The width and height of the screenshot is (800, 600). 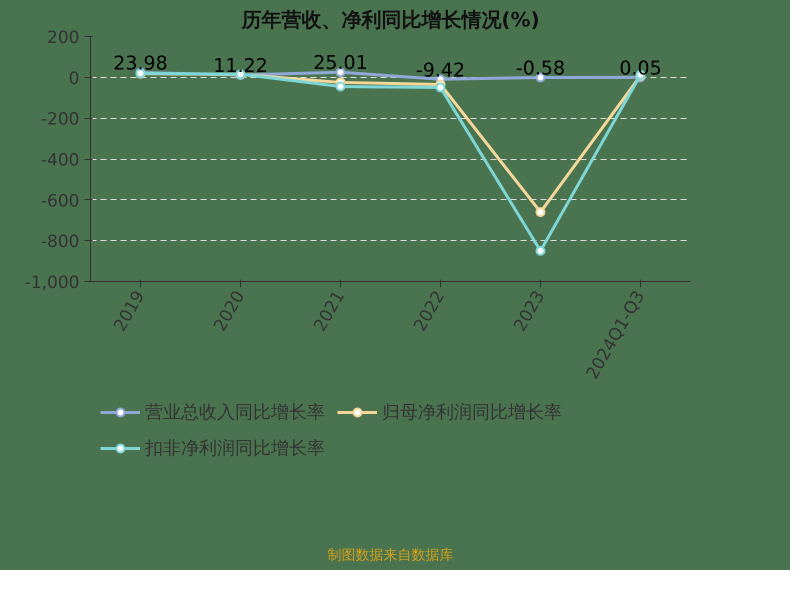 What do you see at coordinates (60, 120) in the screenshot?
I see `y-tick-label: -200` at bounding box center [60, 120].